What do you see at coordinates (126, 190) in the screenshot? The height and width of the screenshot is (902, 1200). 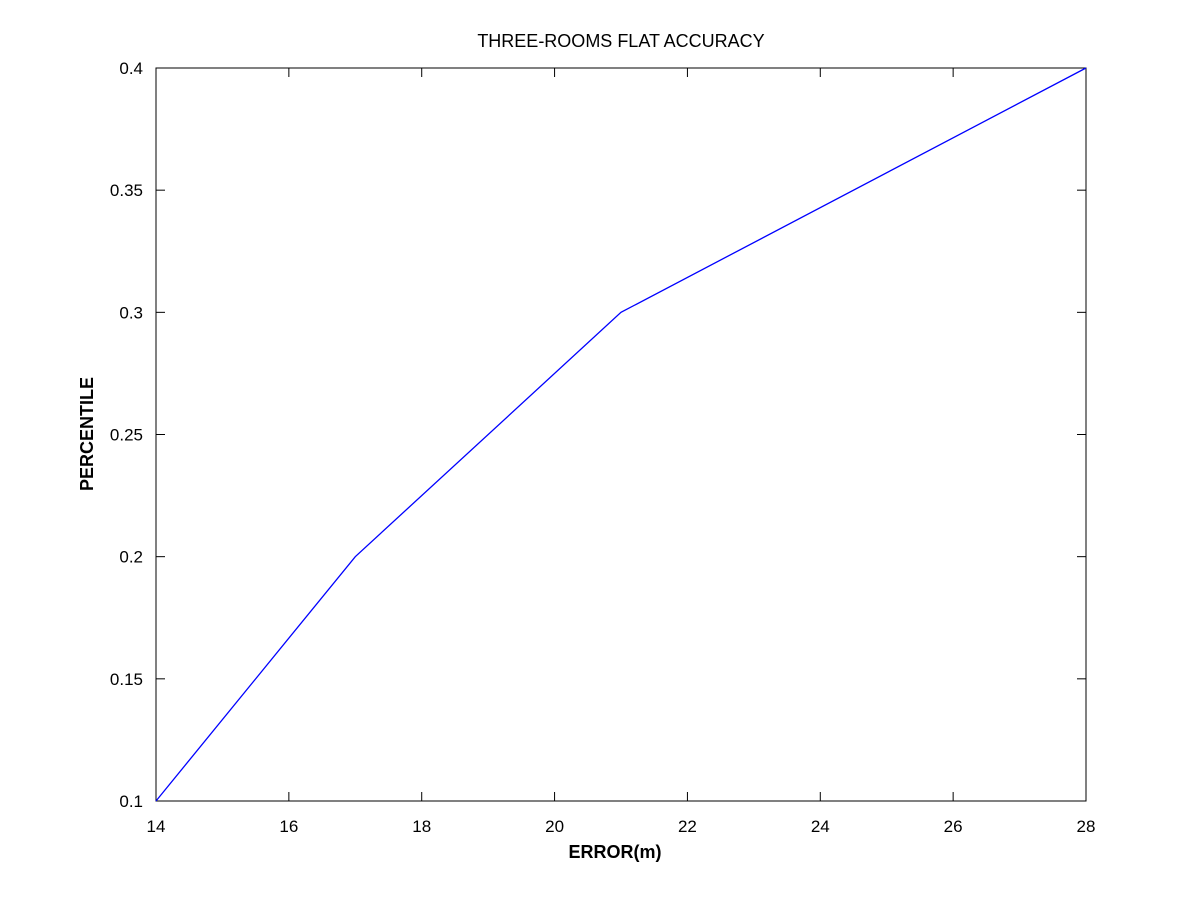 I see `y-tick-label: 0.35` at bounding box center [126, 190].